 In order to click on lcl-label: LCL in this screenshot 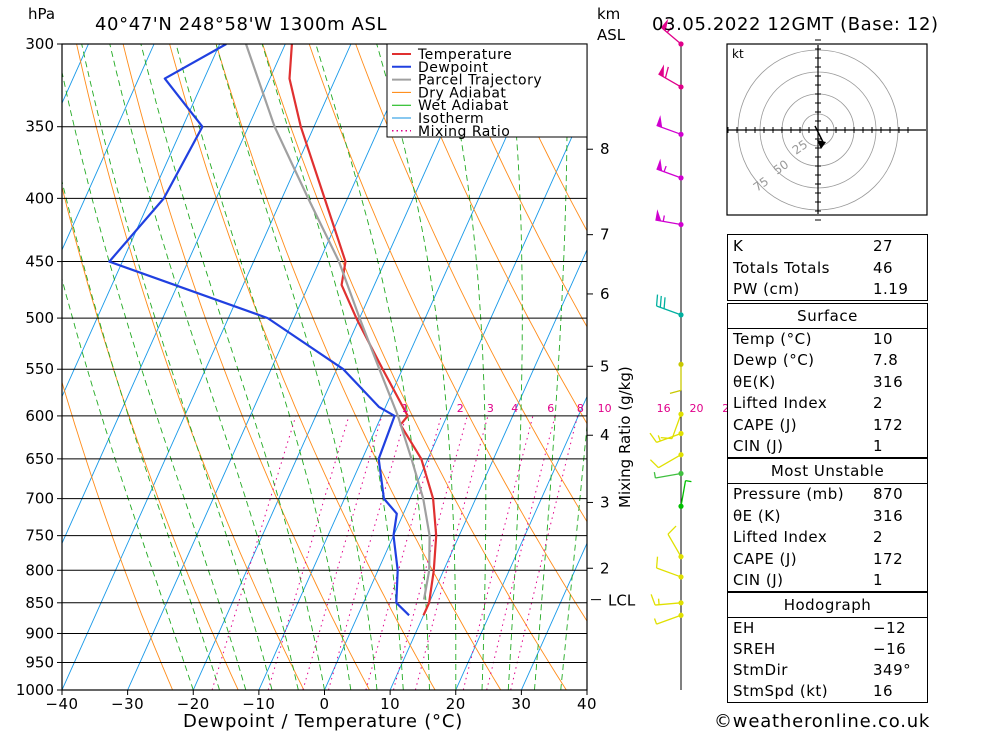, I will do `click(622, 601)`.